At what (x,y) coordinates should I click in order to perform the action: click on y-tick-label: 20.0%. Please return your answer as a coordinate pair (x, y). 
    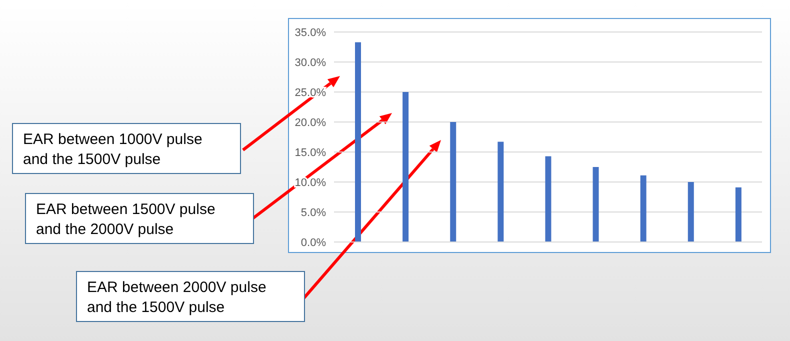
    Looking at the image, I should click on (310, 122).